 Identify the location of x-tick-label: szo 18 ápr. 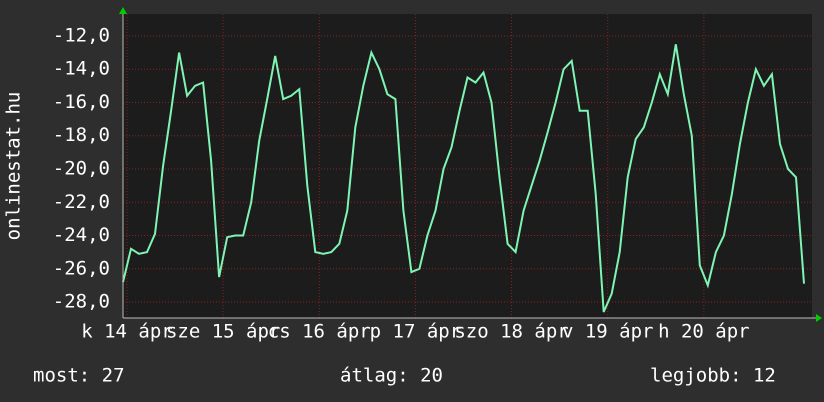
(511, 332).